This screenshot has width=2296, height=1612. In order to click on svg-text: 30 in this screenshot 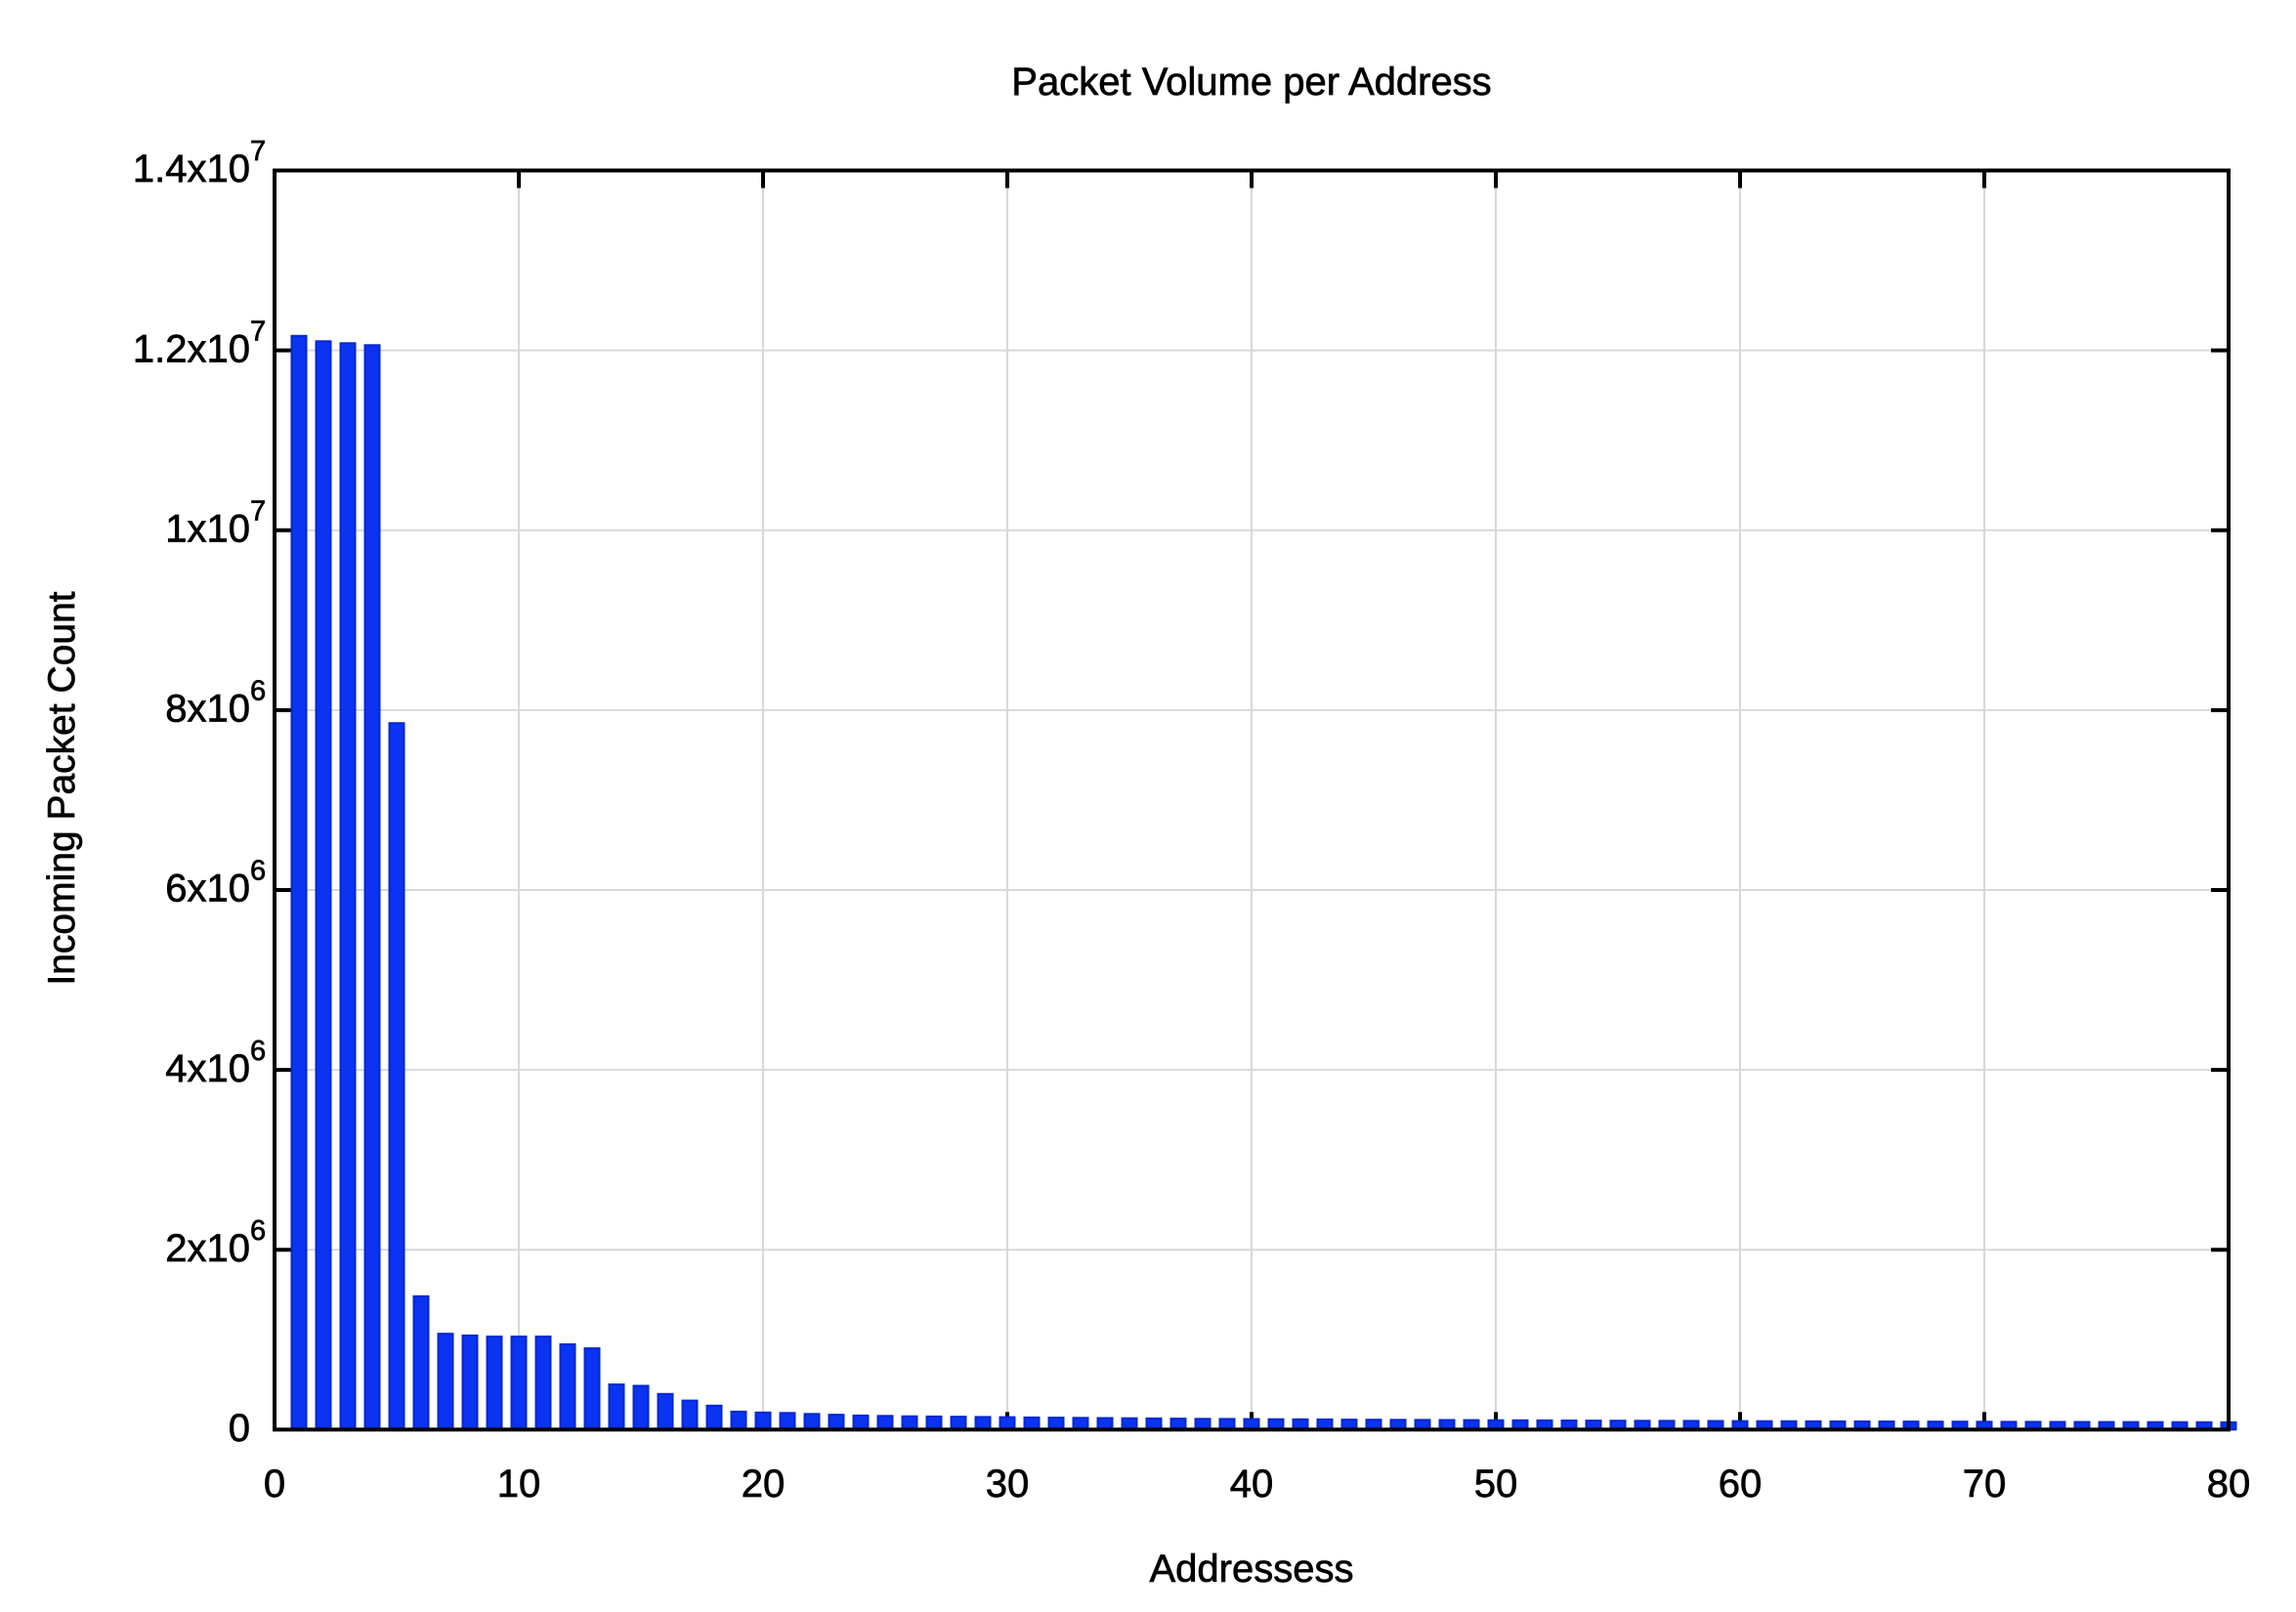, I will do `click(1008, 1484)`.